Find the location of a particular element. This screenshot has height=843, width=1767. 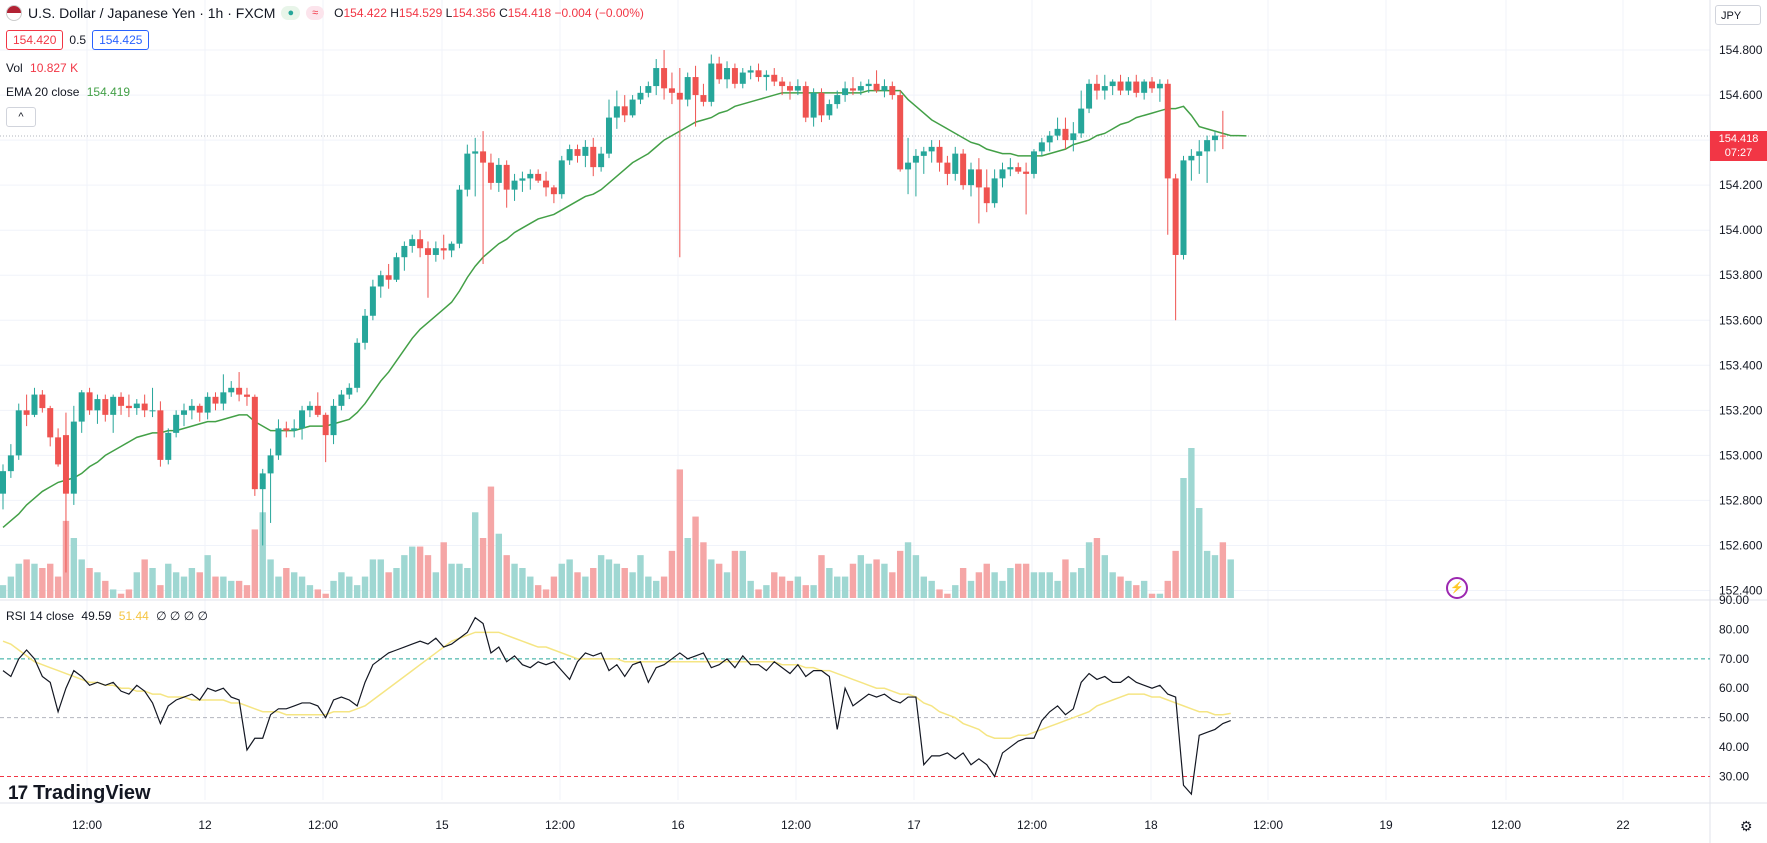

collapse-legend-button: ^ is located at coordinates (21, 117).